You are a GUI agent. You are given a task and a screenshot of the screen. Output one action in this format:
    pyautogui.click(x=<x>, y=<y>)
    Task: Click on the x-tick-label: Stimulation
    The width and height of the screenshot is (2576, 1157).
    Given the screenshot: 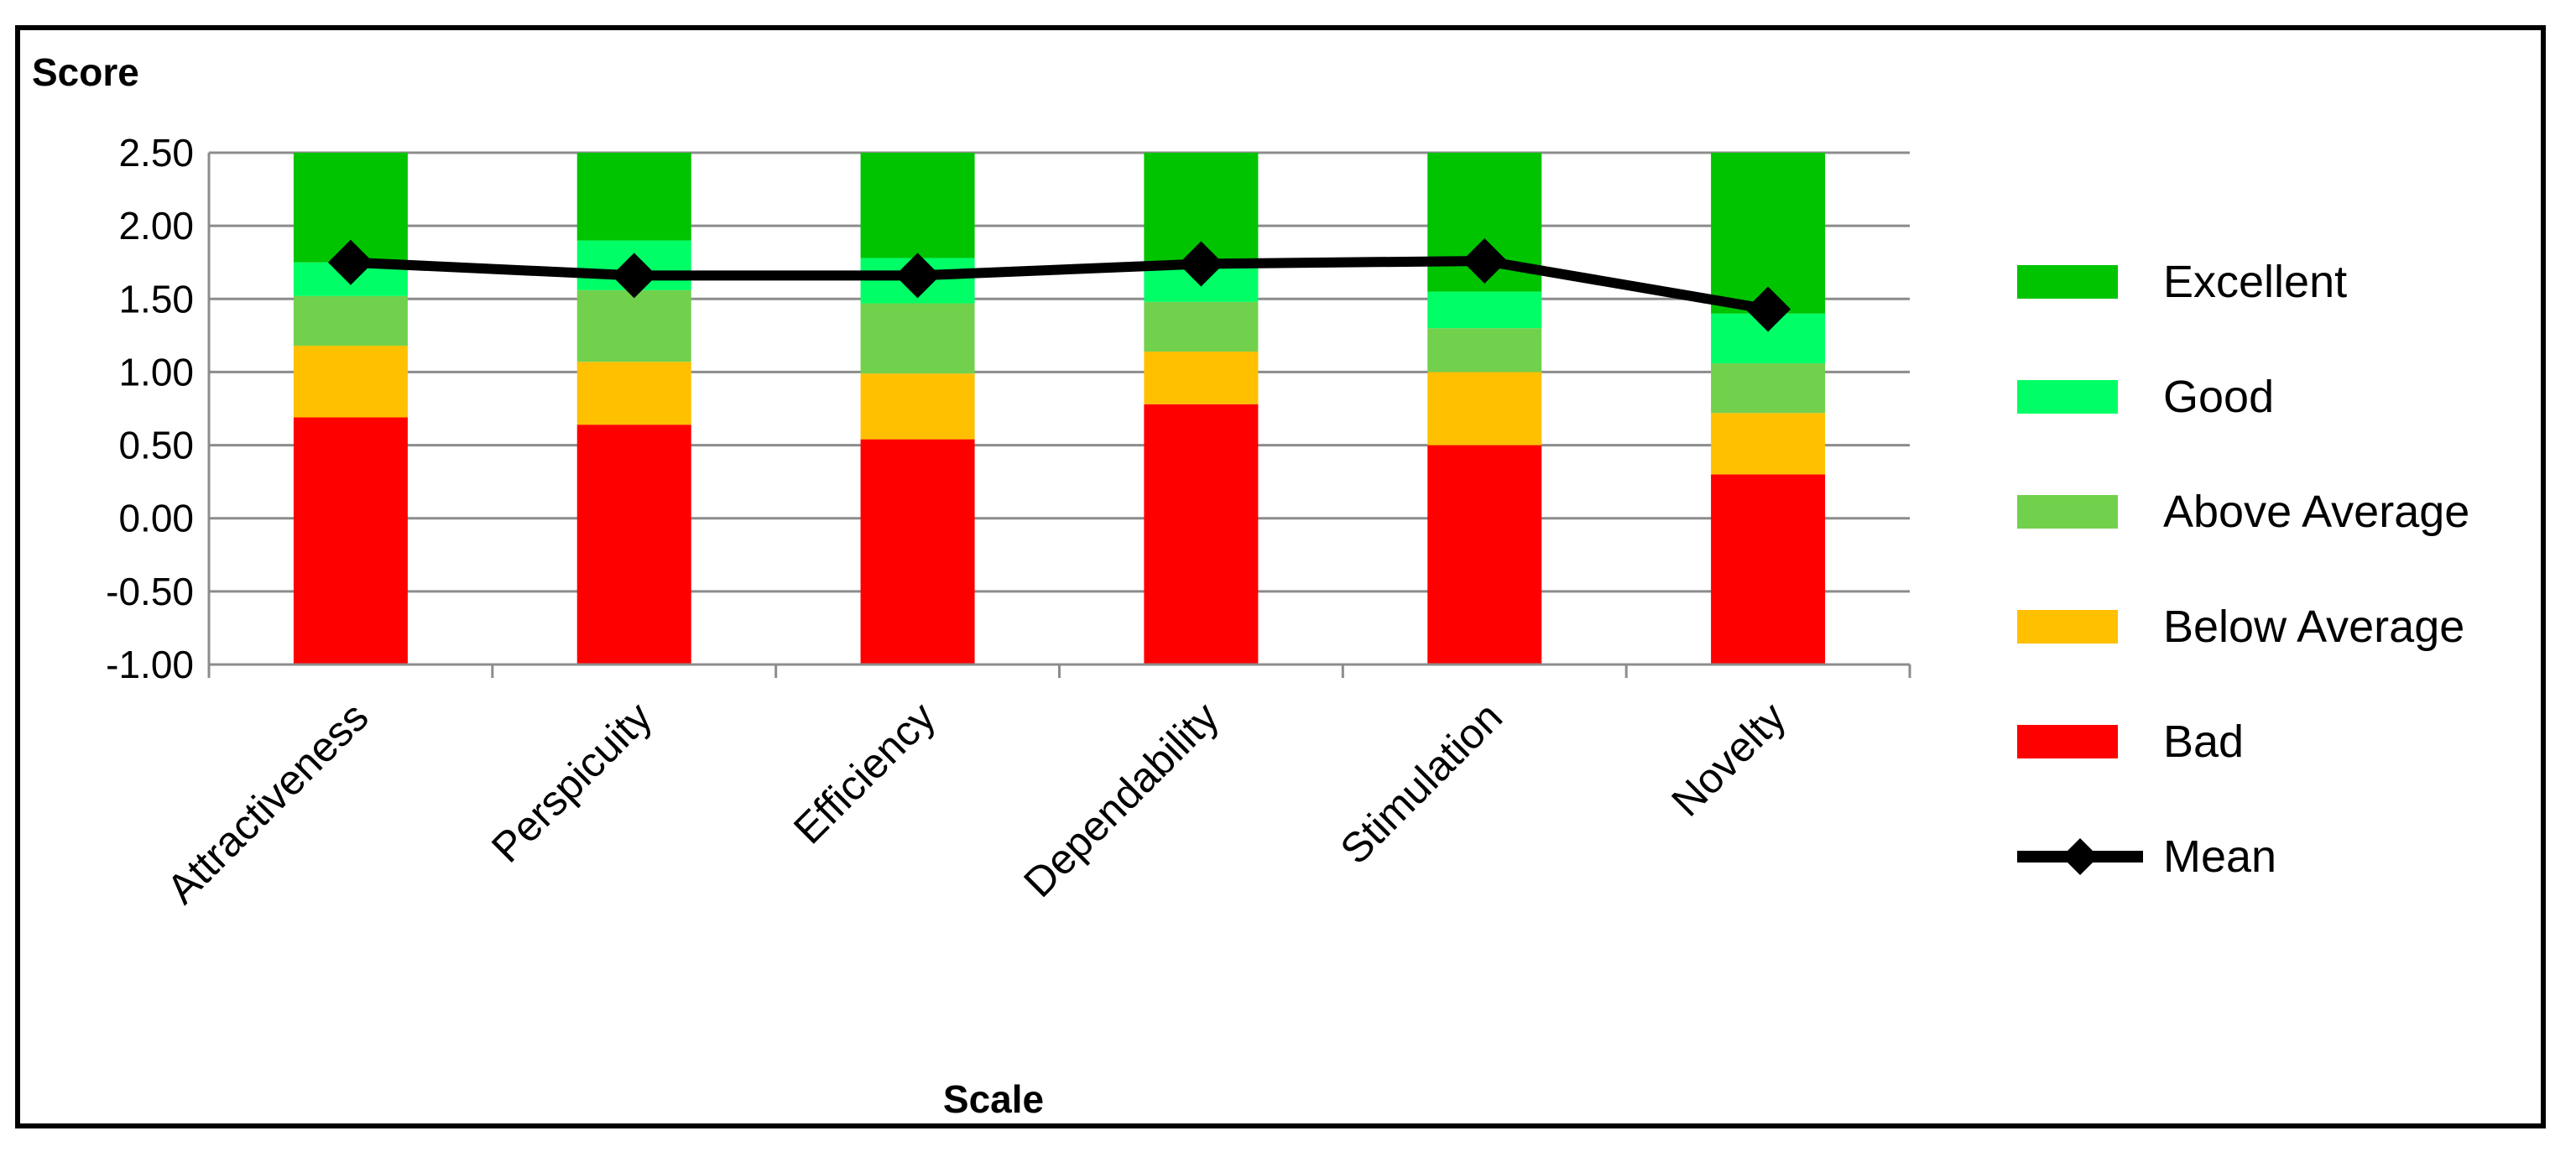 What is the action you would take?
    pyautogui.click(x=1421, y=783)
    